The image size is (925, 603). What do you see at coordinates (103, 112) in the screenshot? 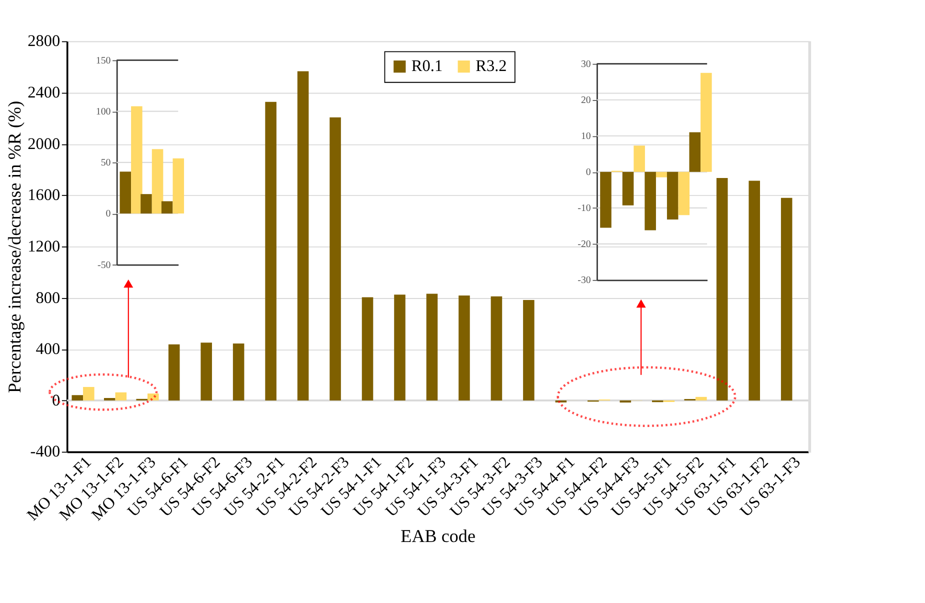
I see `y-tick-label: 100` at bounding box center [103, 112].